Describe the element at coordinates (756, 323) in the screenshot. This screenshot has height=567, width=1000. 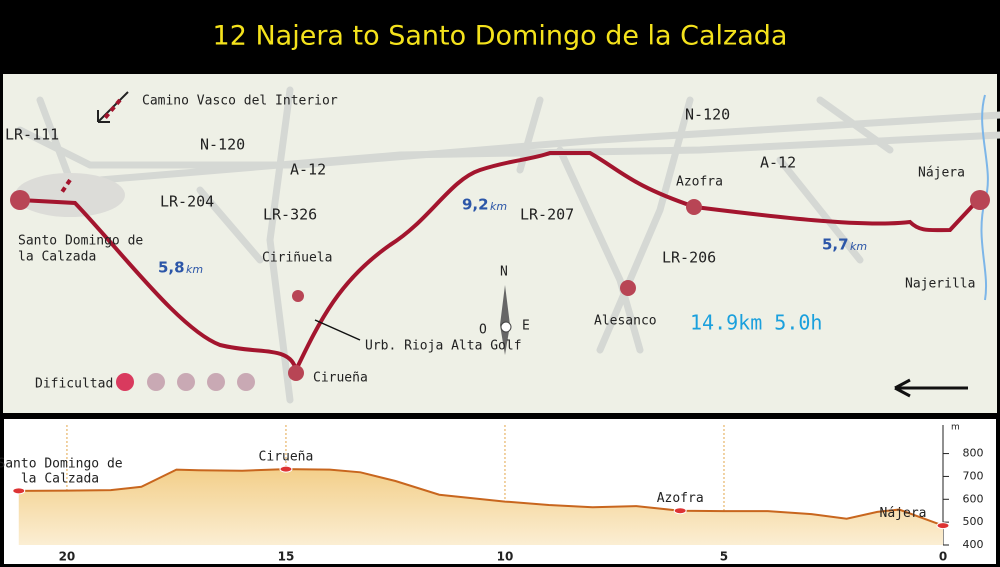
I see `summary: 14.9km 5.0h` at that location.